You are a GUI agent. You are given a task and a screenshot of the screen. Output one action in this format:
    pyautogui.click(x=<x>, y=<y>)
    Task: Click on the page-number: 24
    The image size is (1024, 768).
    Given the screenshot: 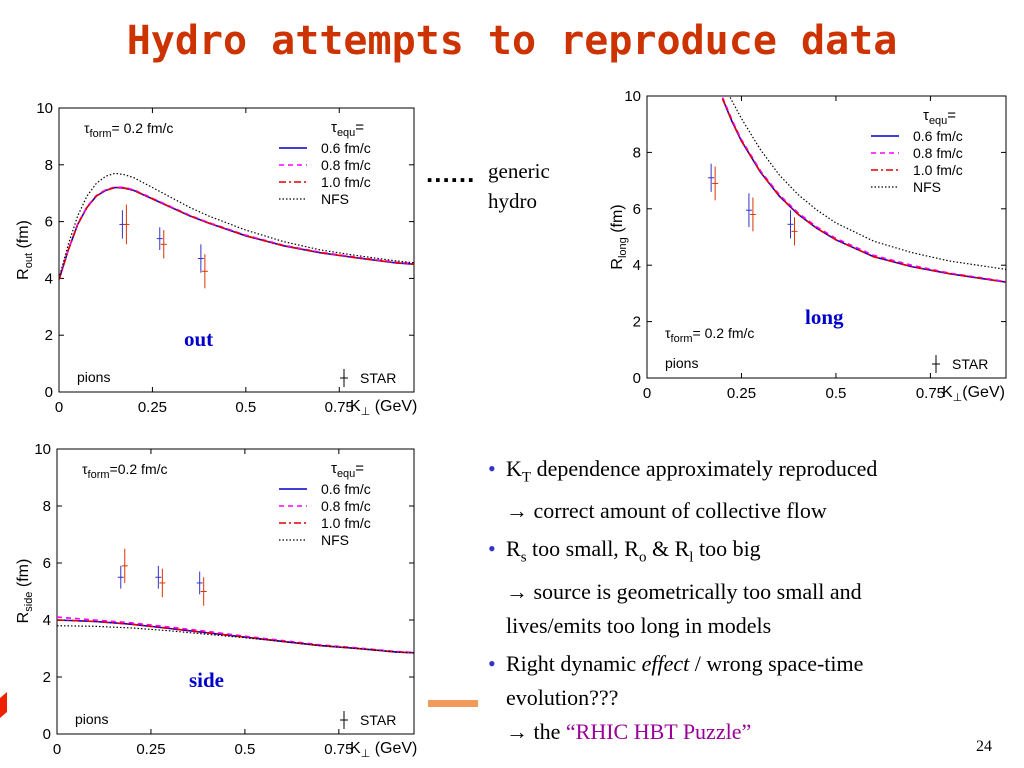 What is the action you would take?
    pyautogui.click(x=984, y=746)
    